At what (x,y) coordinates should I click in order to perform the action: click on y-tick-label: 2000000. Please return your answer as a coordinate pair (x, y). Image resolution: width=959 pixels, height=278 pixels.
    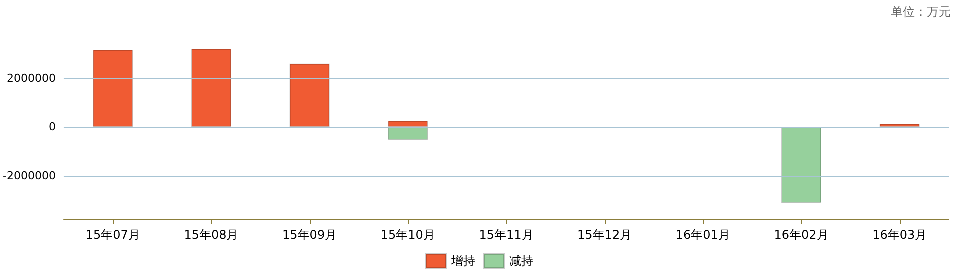
    Looking at the image, I should click on (31, 78).